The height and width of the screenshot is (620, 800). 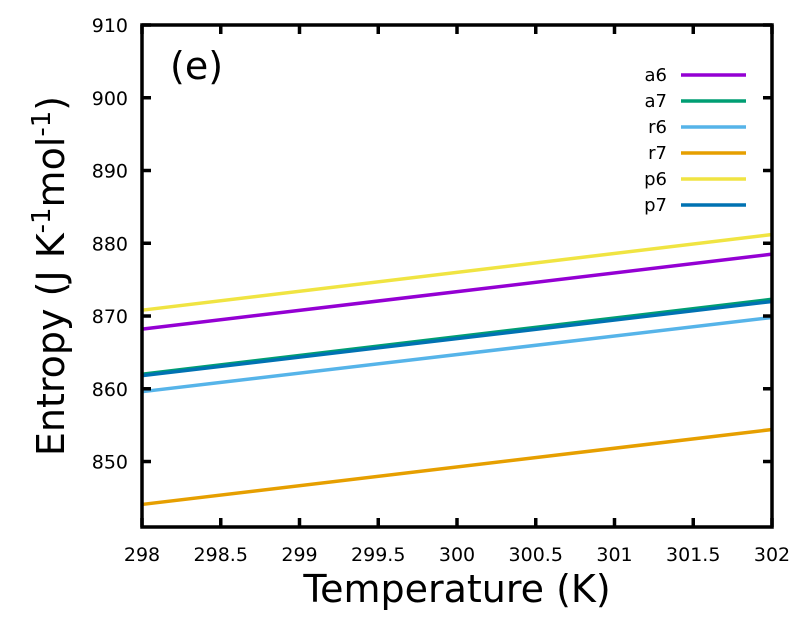 I want to click on y-tick-label: 870, so click(x=110, y=317).